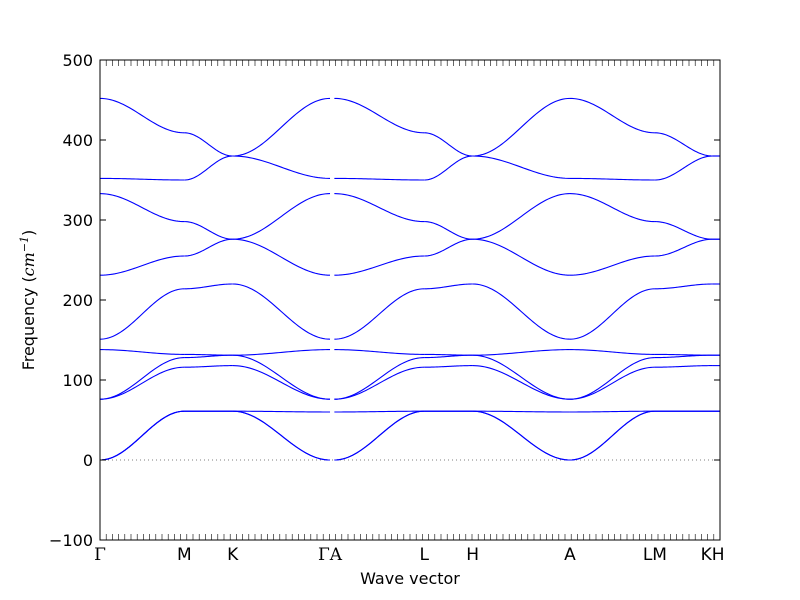 The height and width of the screenshot is (600, 800). Describe the element at coordinates (142, 352) in the screenshot. I see `band-line-seg0-band5` at that location.